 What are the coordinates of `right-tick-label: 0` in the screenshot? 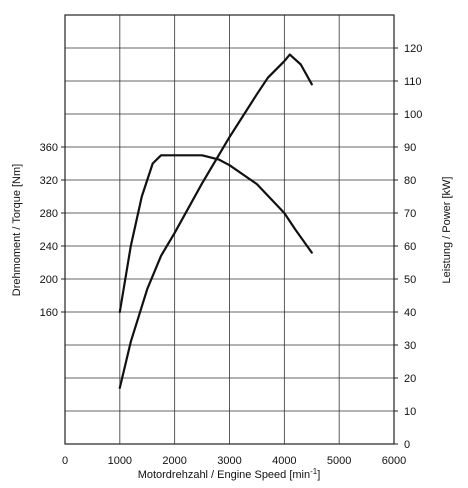 It's located at (407, 445).